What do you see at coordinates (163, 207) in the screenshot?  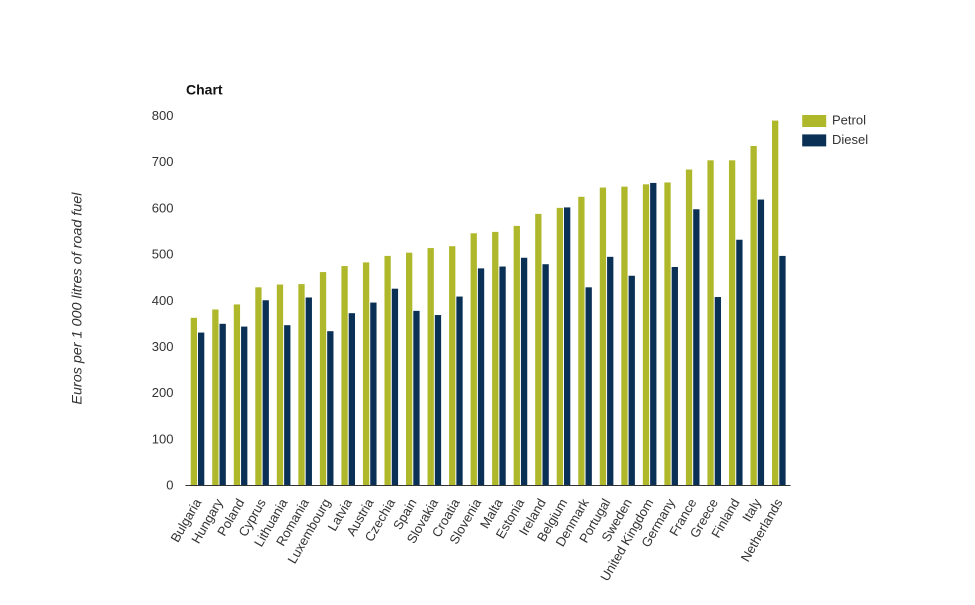 I see `svg-text: 600` at bounding box center [163, 207].